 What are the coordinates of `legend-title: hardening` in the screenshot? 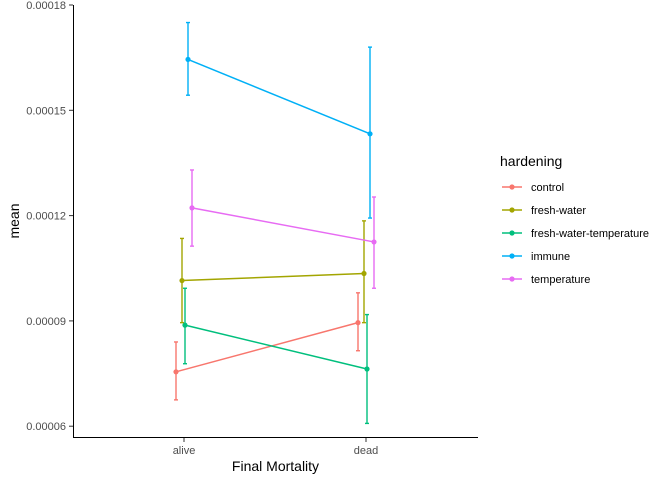 It's located at (531, 161).